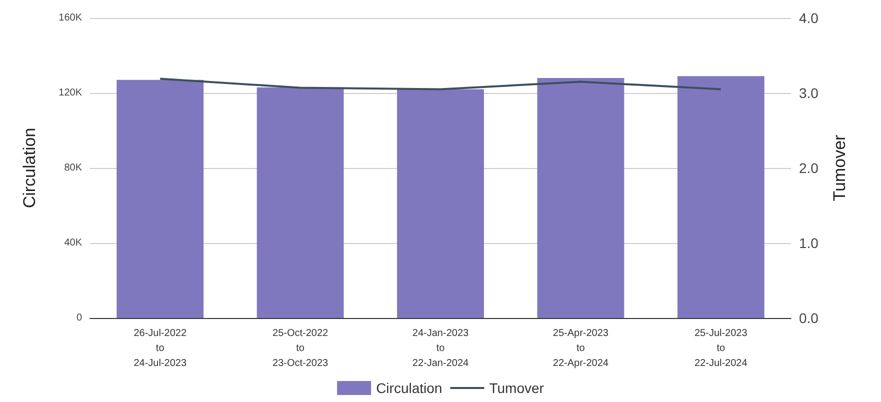 This screenshot has height=402, width=881. I want to click on x-tick-label: 25-Oct-2022 to 23-Oct-2023, so click(300, 348).